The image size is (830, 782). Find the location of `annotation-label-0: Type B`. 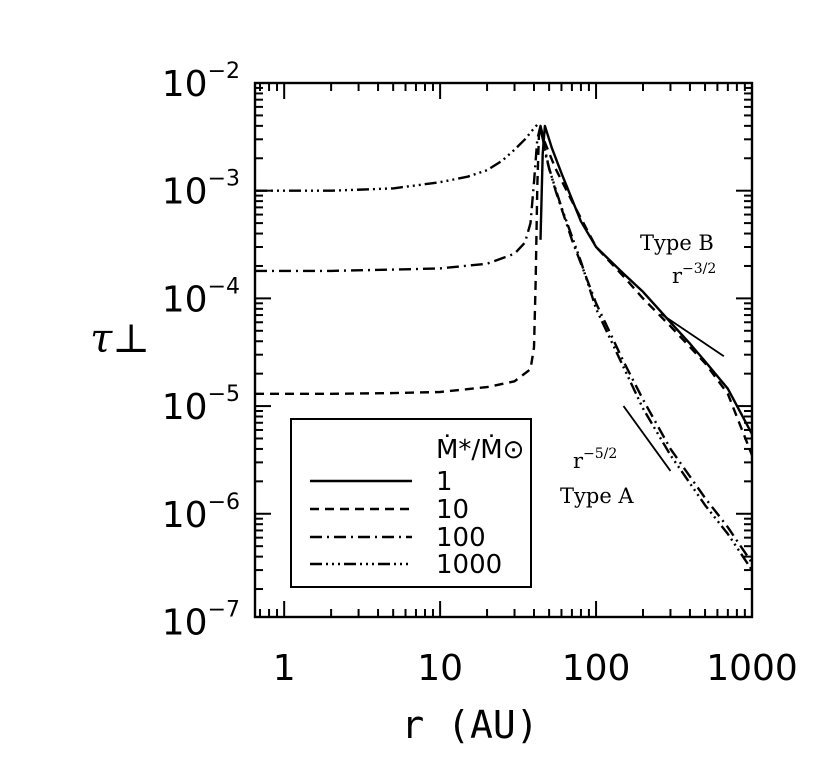

annotation-label-0: Type B is located at coordinates (677, 243).